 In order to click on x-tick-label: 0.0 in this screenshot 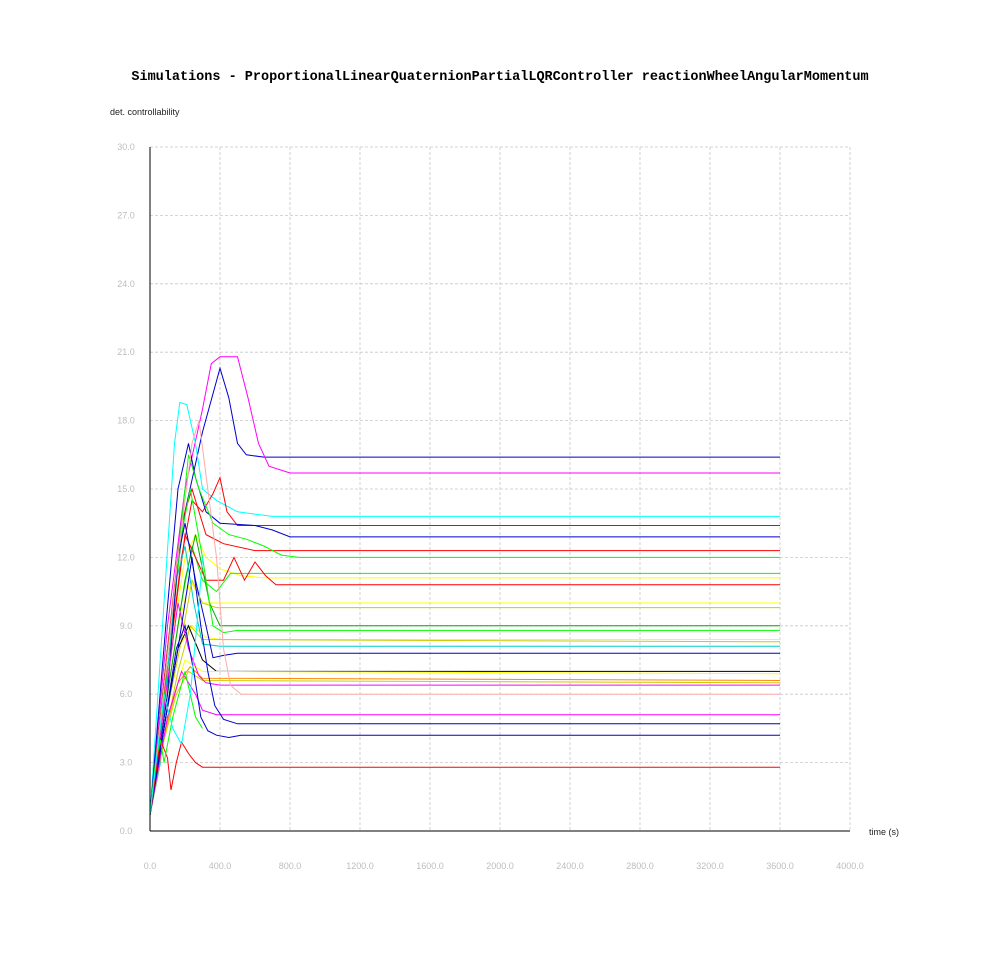, I will do `click(150, 866)`.